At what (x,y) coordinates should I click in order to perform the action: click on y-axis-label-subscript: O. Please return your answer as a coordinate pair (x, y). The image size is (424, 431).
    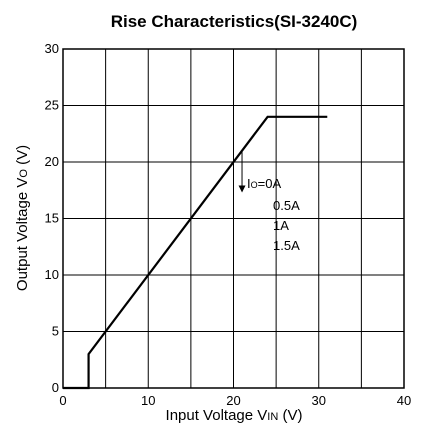
    Looking at the image, I should click on (24, 173).